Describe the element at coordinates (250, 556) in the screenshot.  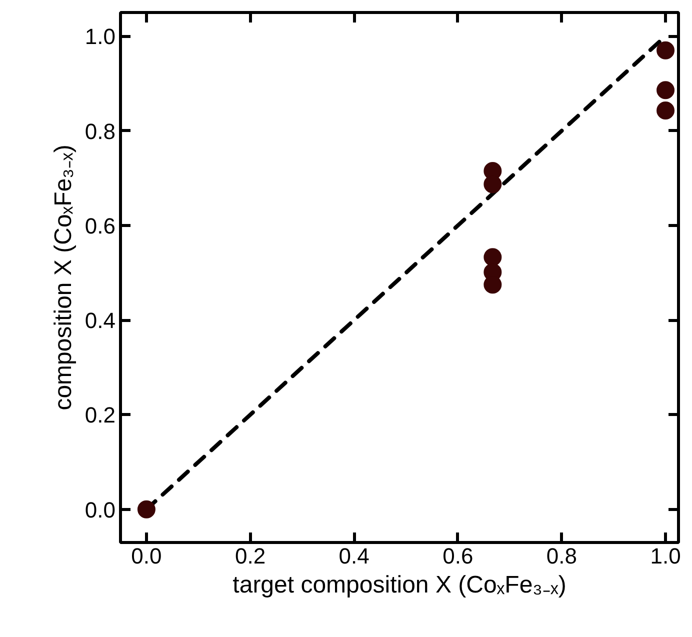
I see `x-tick-label: 0.2` at that location.